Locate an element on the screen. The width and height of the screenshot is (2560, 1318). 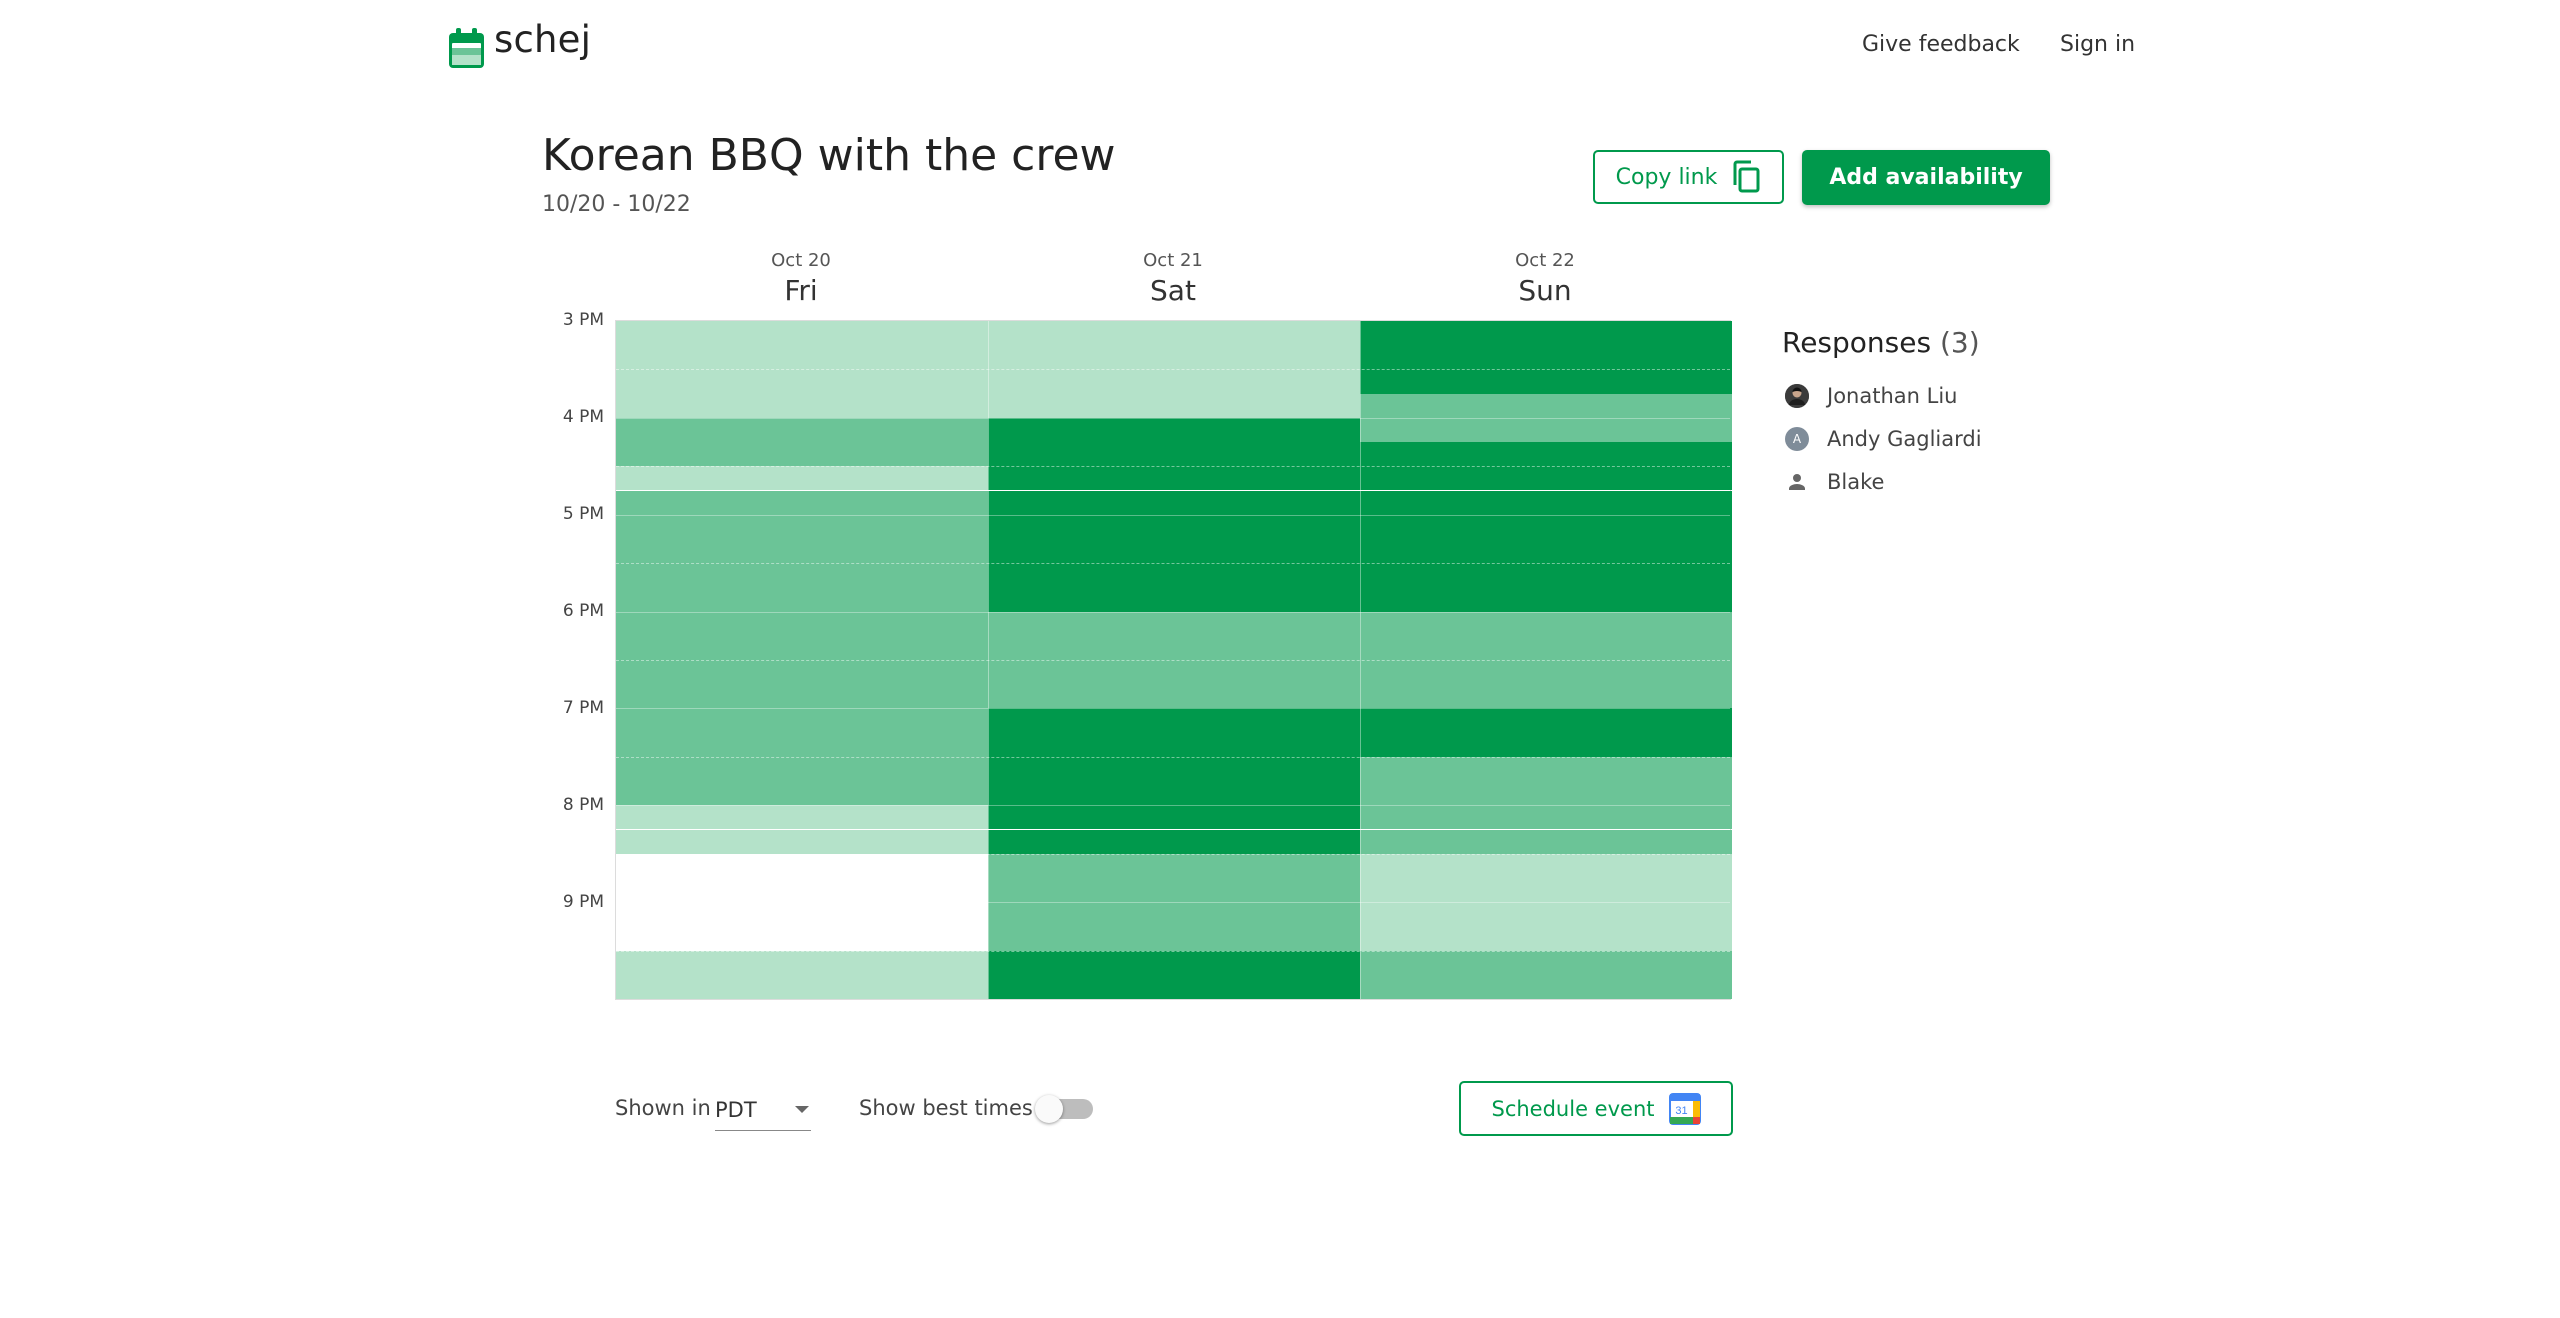
response-item: A Andy Gagliardi is located at coordinates (1883, 439).